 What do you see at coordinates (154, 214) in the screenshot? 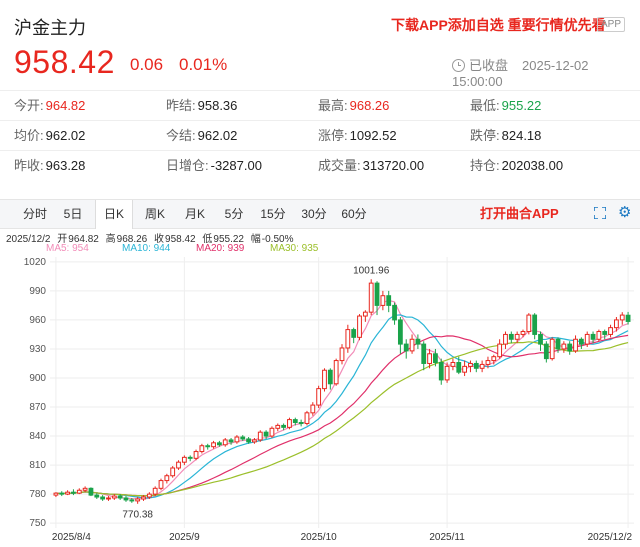
I see `tab-3: 周K` at bounding box center [154, 214].